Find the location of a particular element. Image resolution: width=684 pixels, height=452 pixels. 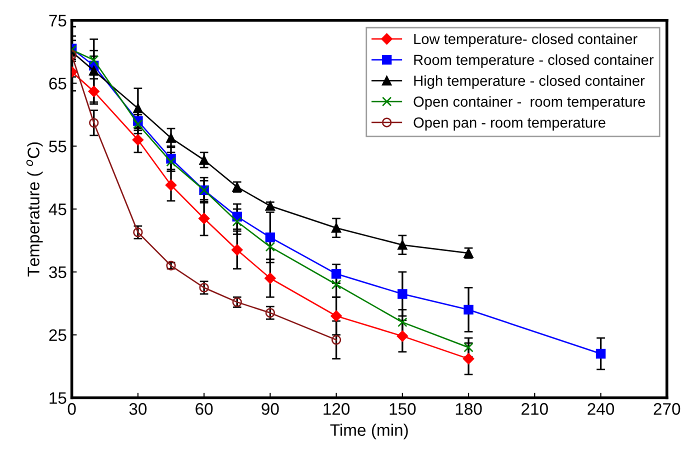

x-tick-label: 210 is located at coordinates (535, 409).